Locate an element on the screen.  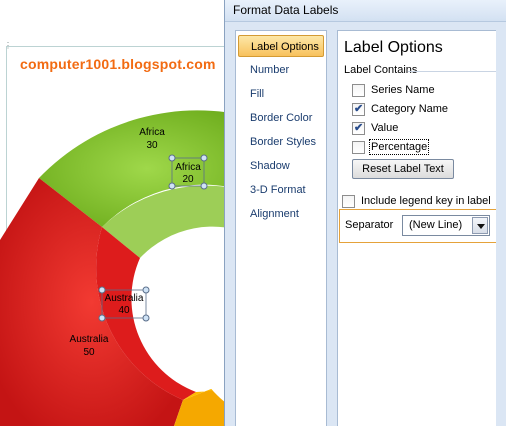
separator-label: Separator is located at coordinates (369, 225).